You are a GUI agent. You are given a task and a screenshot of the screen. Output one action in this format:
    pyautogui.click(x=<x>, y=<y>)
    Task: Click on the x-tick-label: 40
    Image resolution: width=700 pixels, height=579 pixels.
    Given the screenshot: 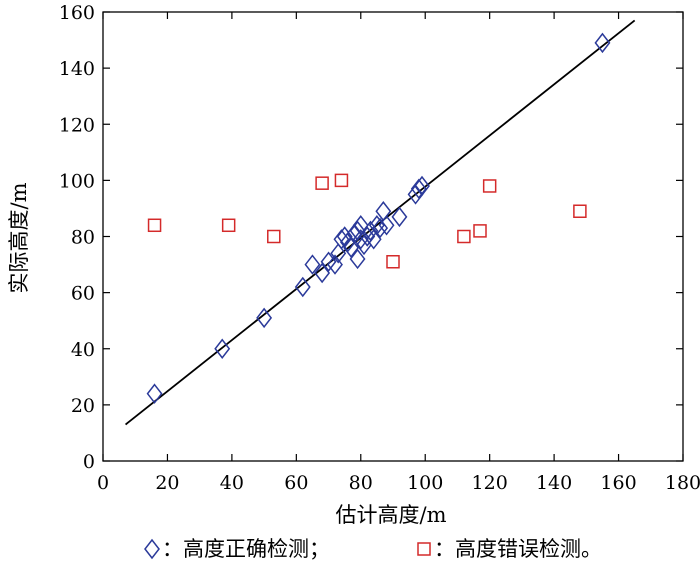 What is the action you would take?
    pyautogui.click(x=232, y=483)
    